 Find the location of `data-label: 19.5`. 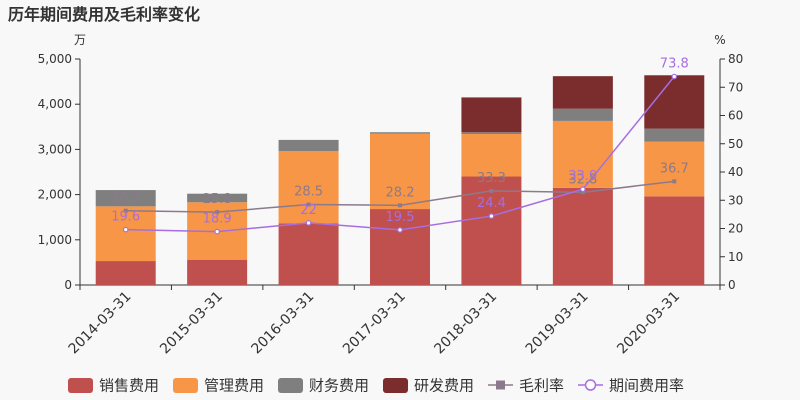

data-label: 19.5 is located at coordinates (400, 217).